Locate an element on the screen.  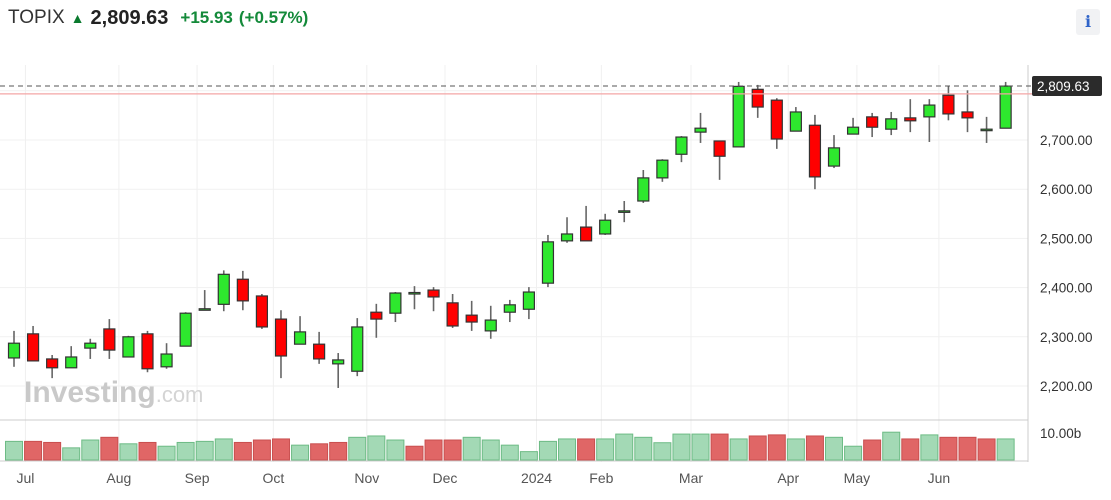
price-change-percent: (+0.57%) is located at coordinates (273, 17).